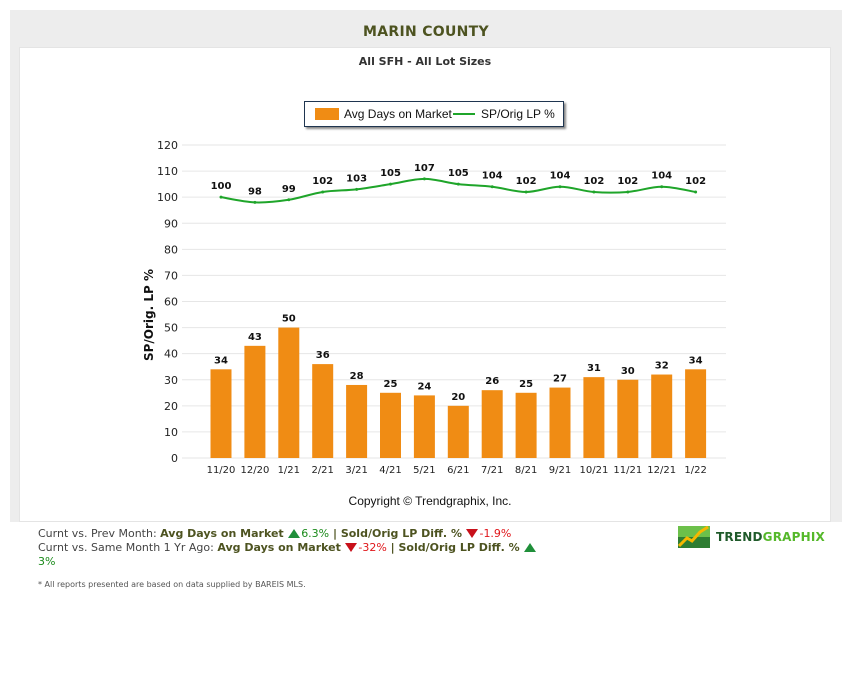 This screenshot has width=850, height=700. What do you see at coordinates (47, 561) in the screenshot?
I see `stats-value: 3%` at bounding box center [47, 561].